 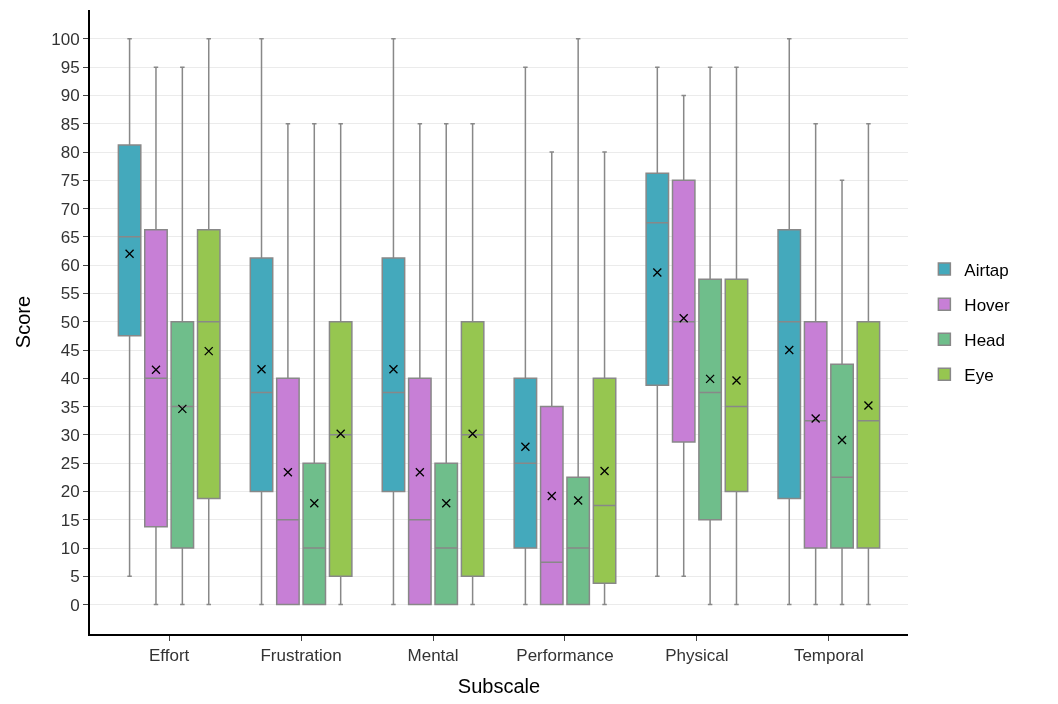 What do you see at coordinates (828, 656) in the screenshot?
I see `x-tick-label: Temporal` at bounding box center [828, 656].